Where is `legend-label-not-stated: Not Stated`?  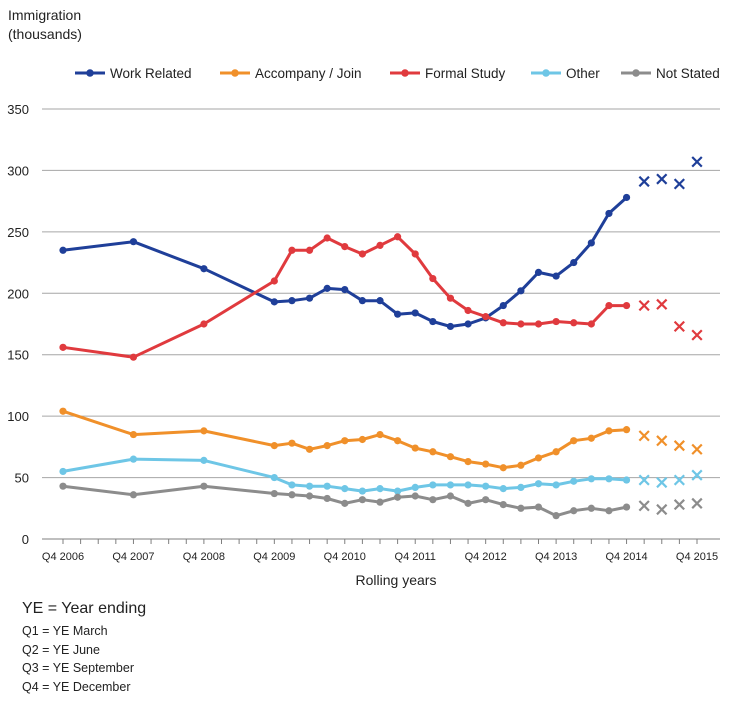 legend-label-not-stated: Not Stated is located at coordinates (688, 73).